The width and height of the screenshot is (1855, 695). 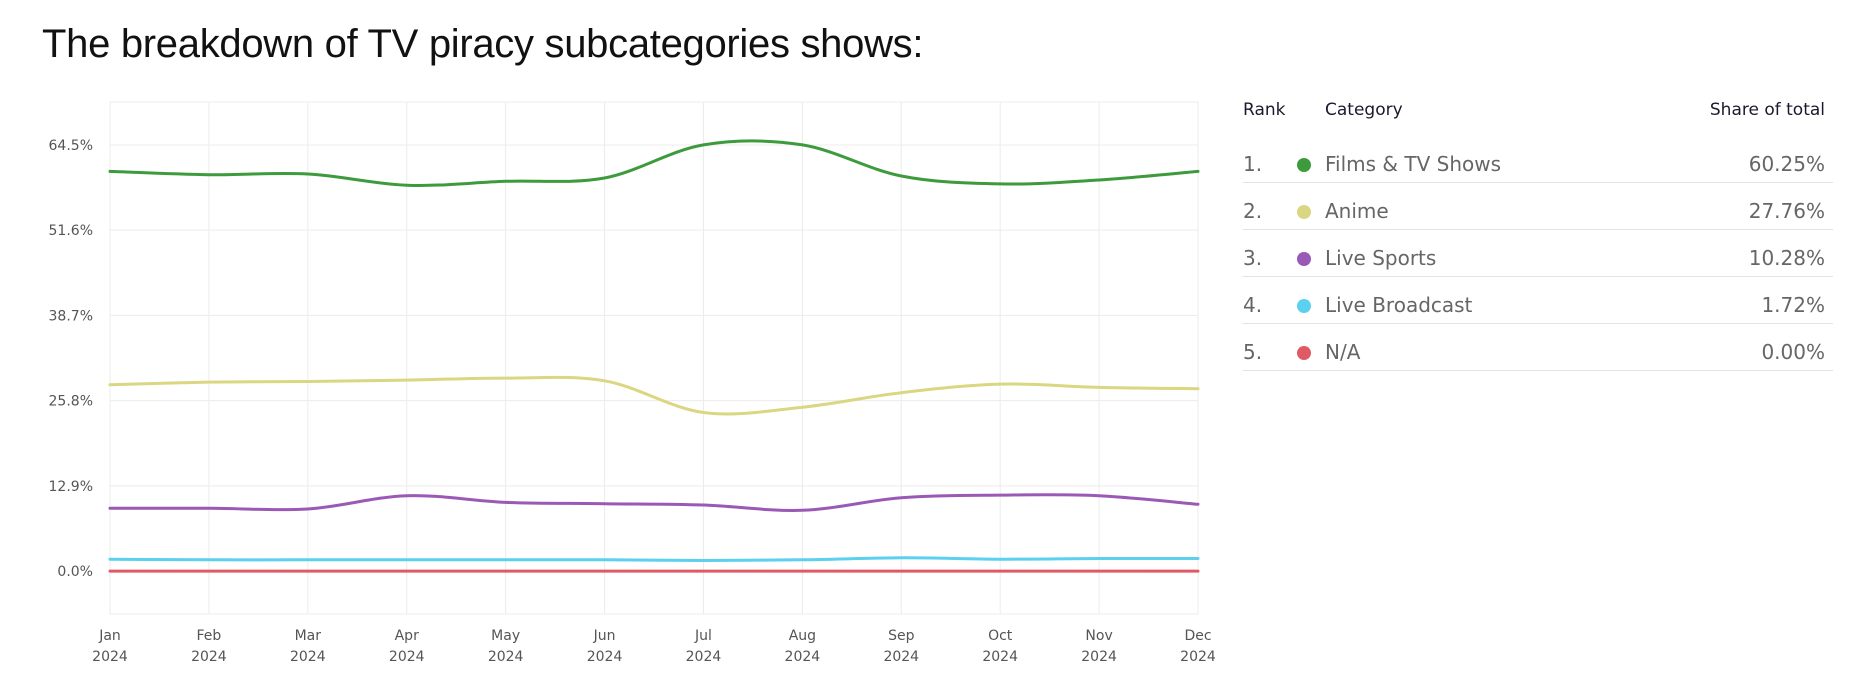 I want to click on legend-header: Rank Category Share of total, so click(x=1538, y=116).